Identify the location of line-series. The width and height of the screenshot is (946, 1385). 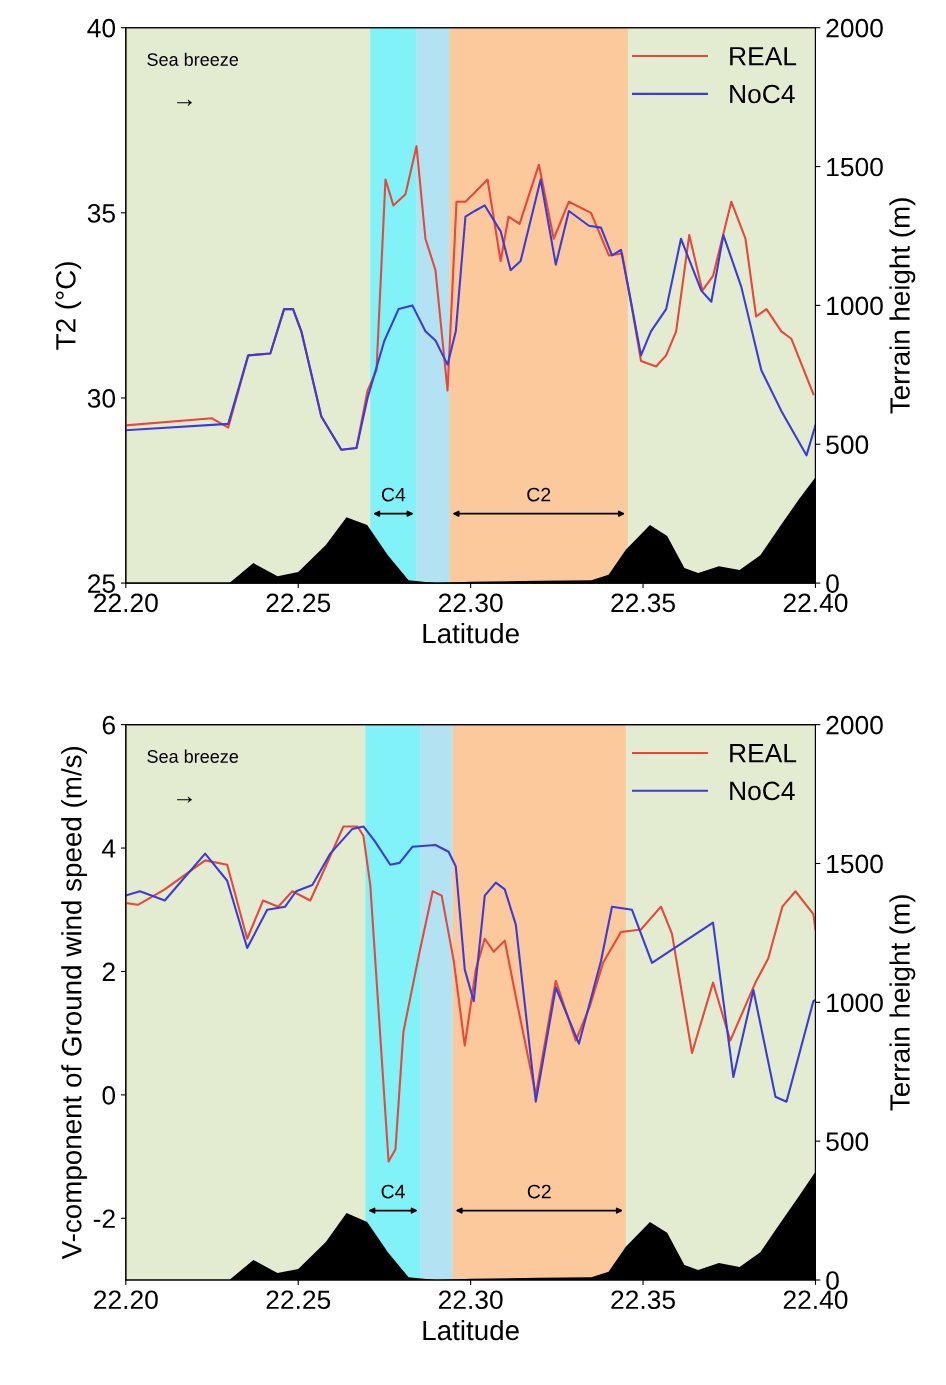
(470, 964).